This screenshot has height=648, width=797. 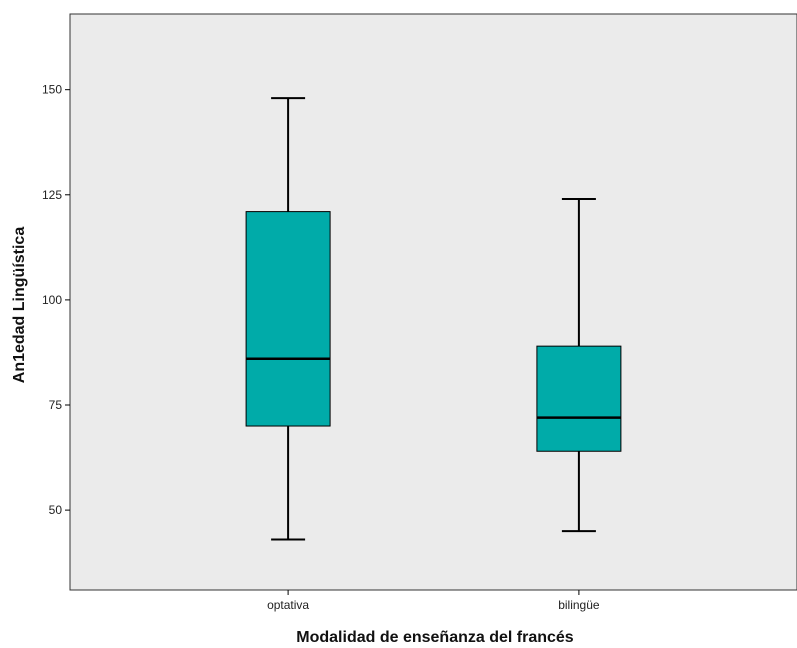 I want to click on x-axis-title: Modalidad de enseñanza del francés, so click(x=435, y=637).